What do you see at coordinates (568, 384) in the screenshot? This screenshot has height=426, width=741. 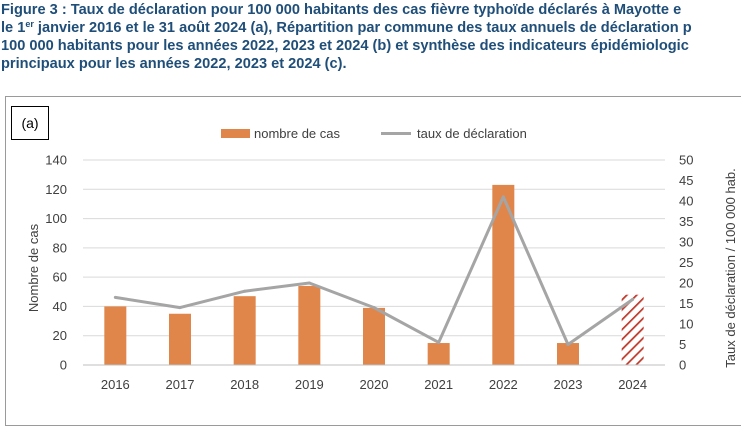 I see `x-tick-label: 2023` at bounding box center [568, 384].